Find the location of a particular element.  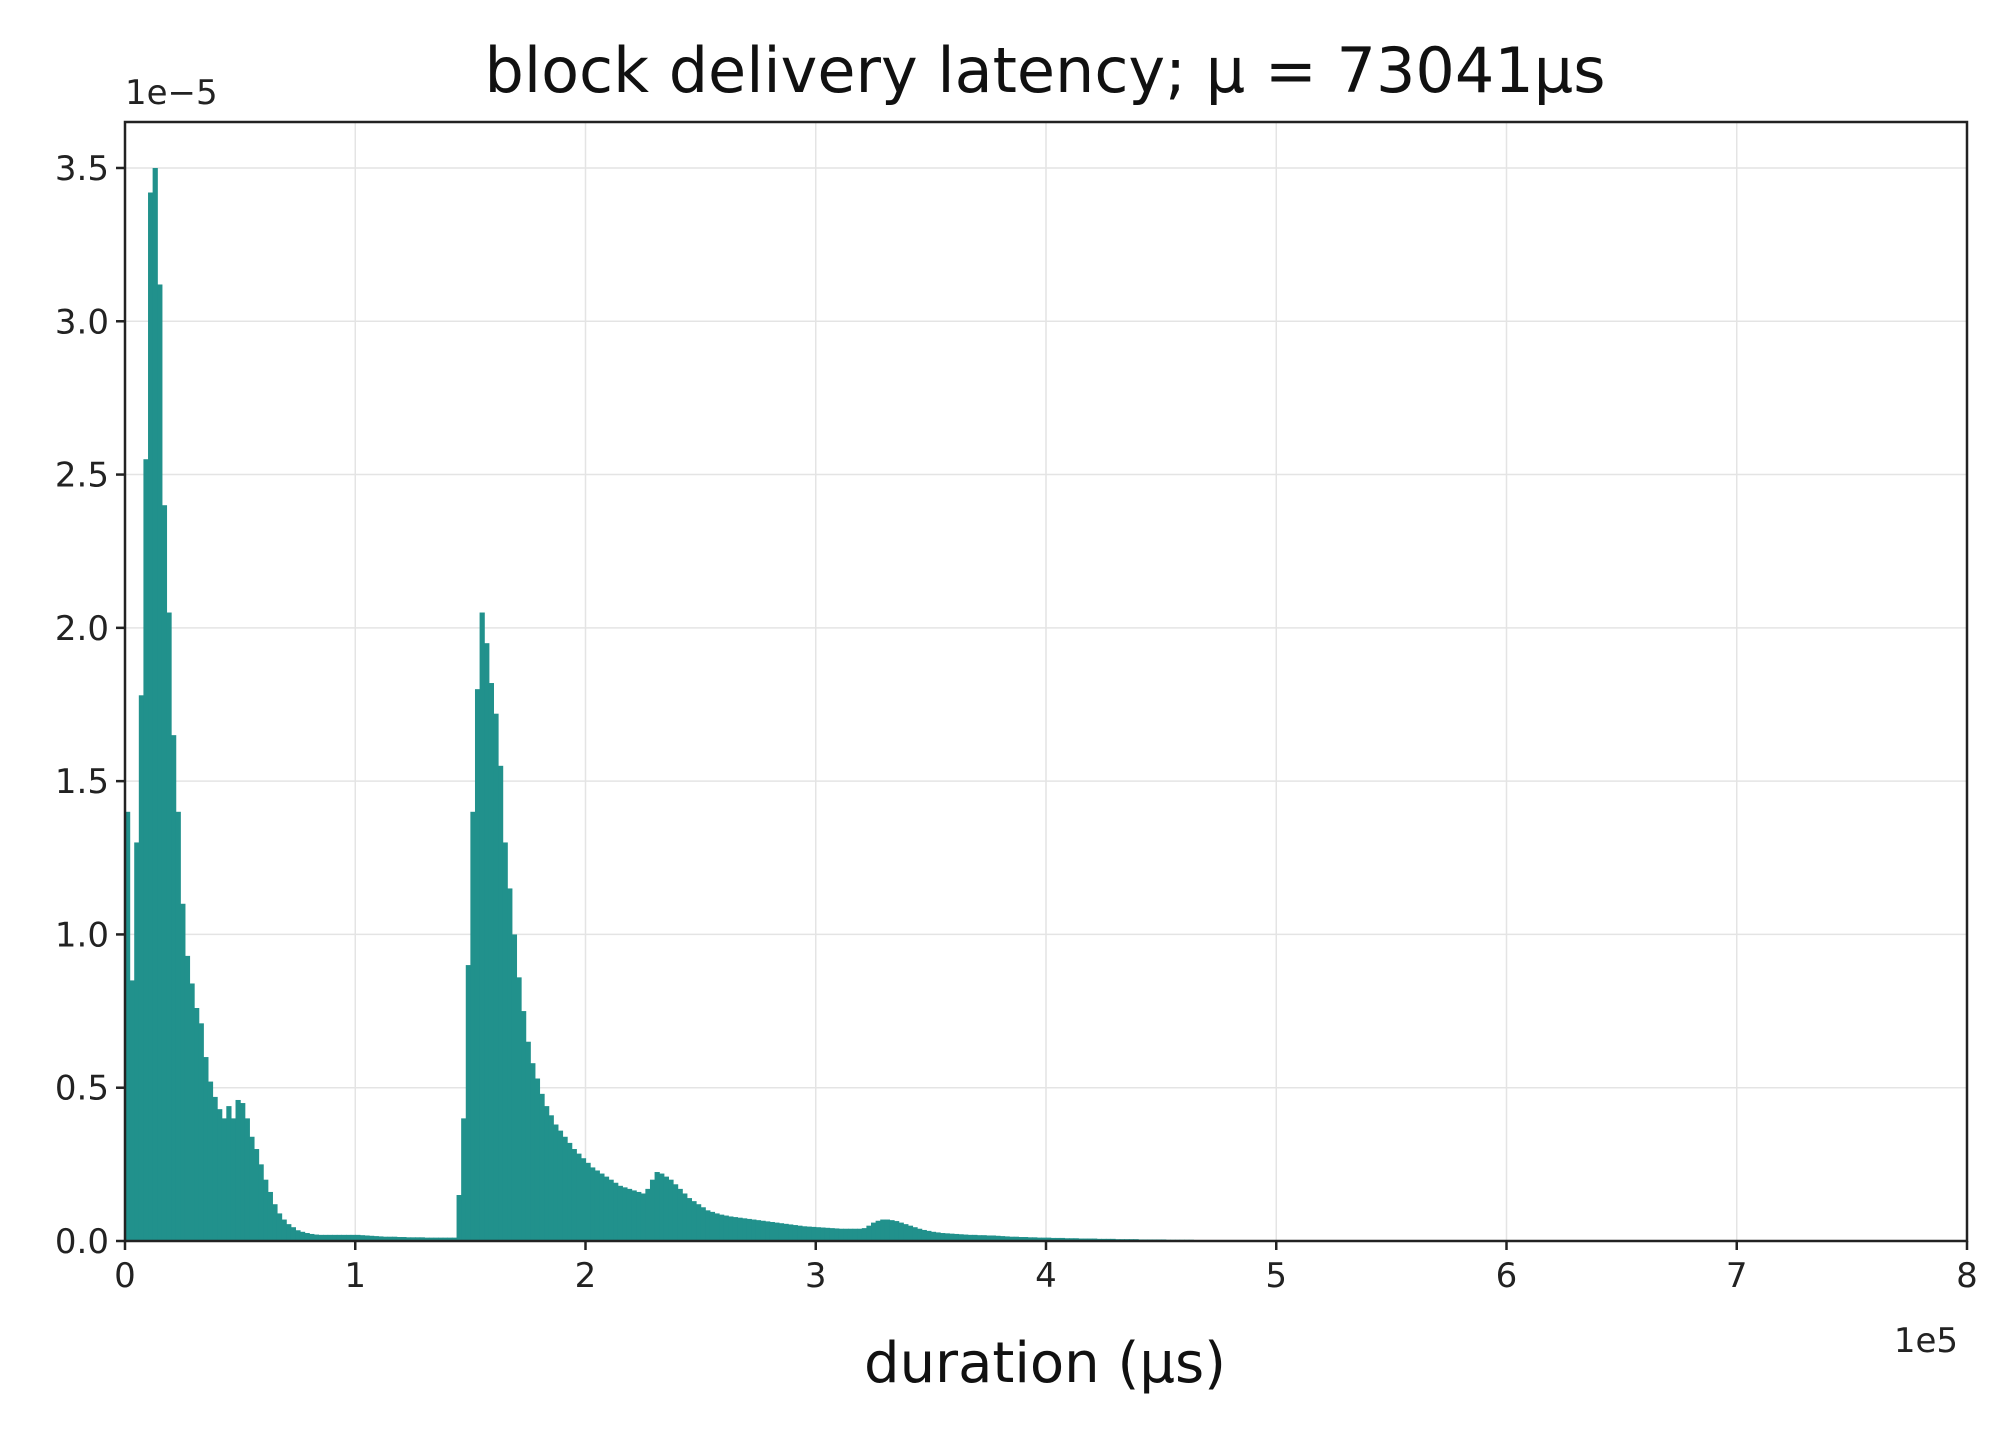

x-tick-label: 3 is located at coordinates (816, 1276).